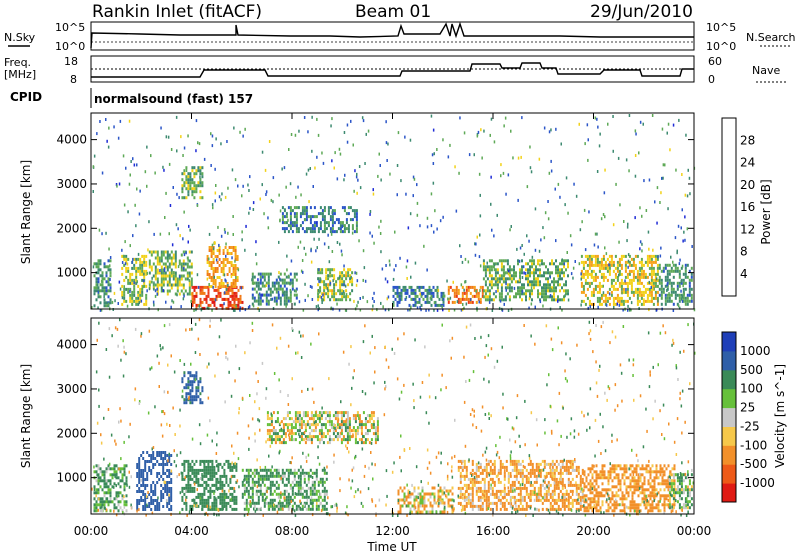 The image size is (800, 554). I want to click on power-colorbar-tick: 24, so click(747, 163).